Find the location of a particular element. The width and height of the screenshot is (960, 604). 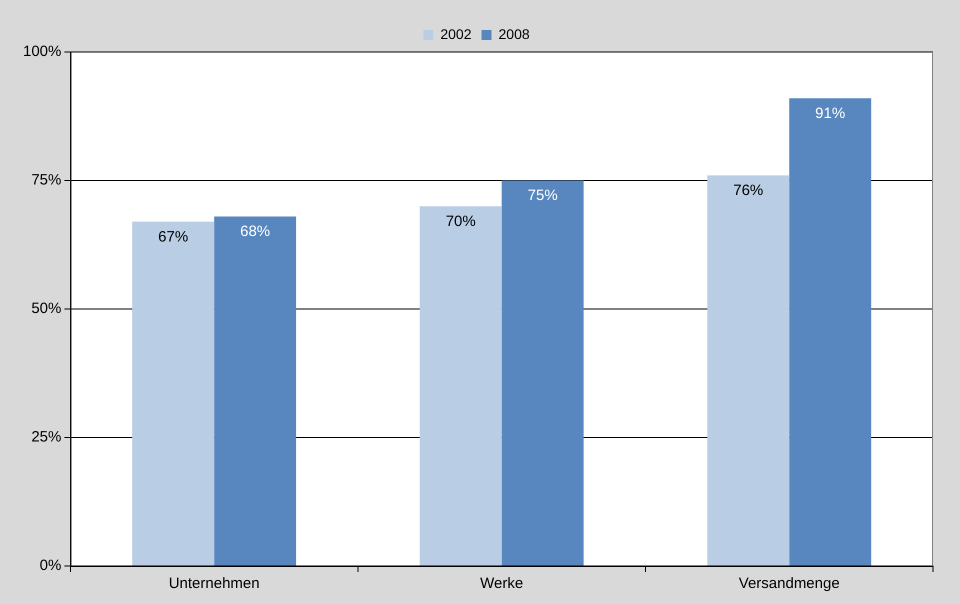

legend-label: 2002 is located at coordinates (456, 34).